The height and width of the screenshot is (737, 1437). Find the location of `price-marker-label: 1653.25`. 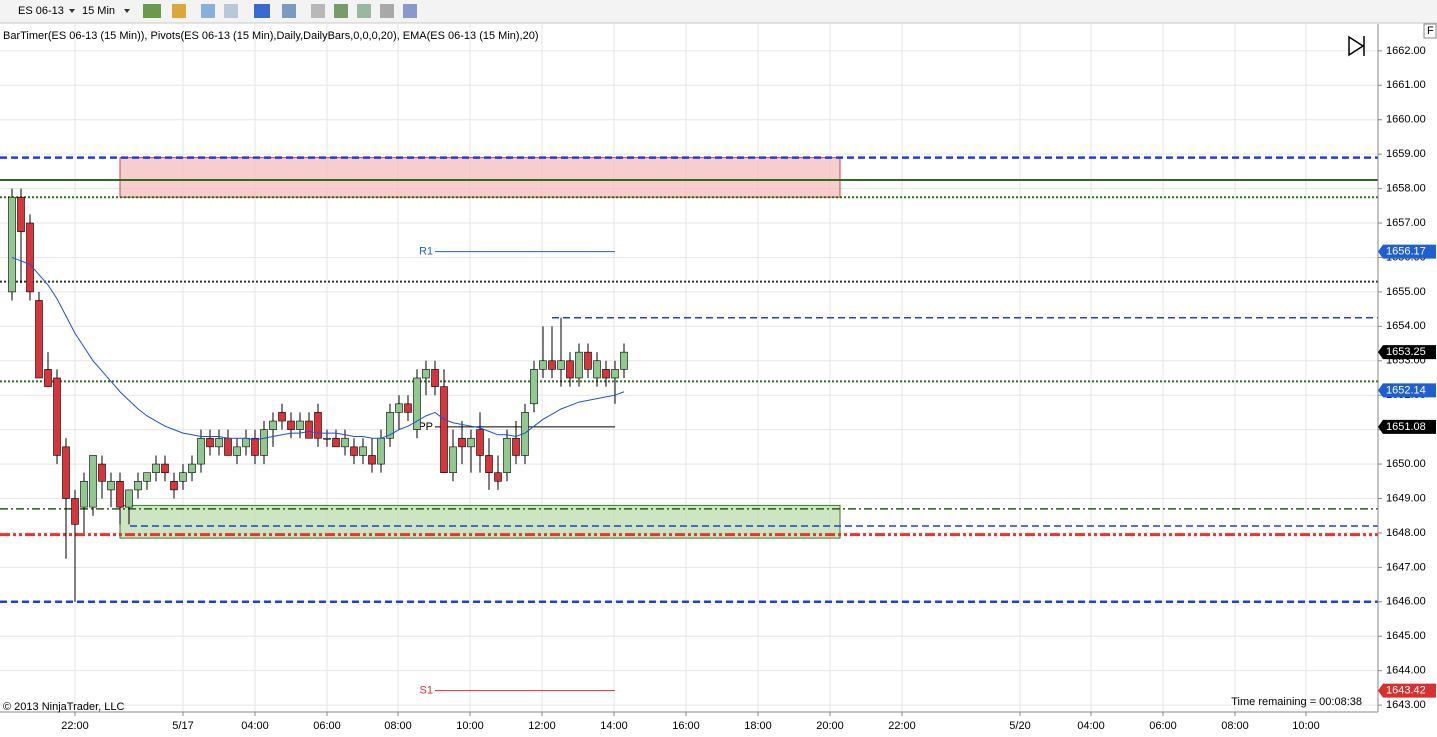

price-marker-label: 1653.25 is located at coordinates (1406, 352).